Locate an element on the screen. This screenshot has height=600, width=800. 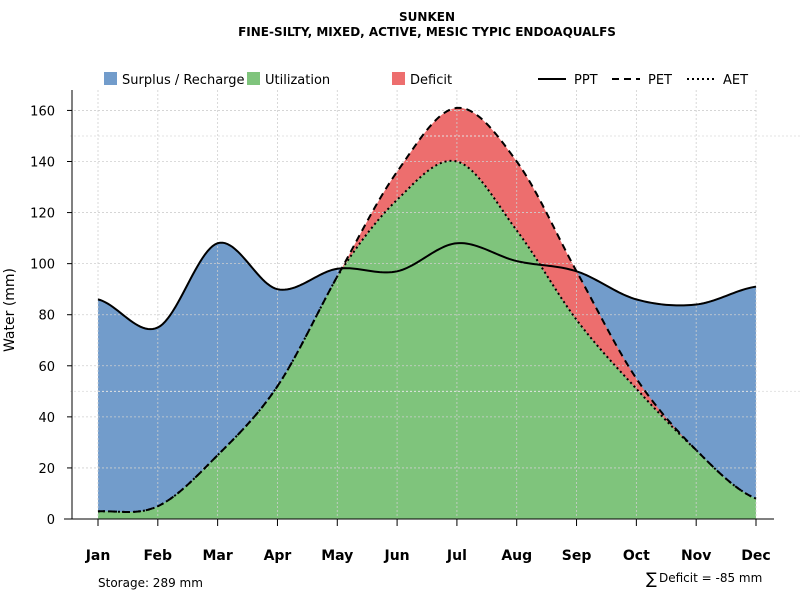
x-tick-label: Nov is located at coordinates (696, 556).